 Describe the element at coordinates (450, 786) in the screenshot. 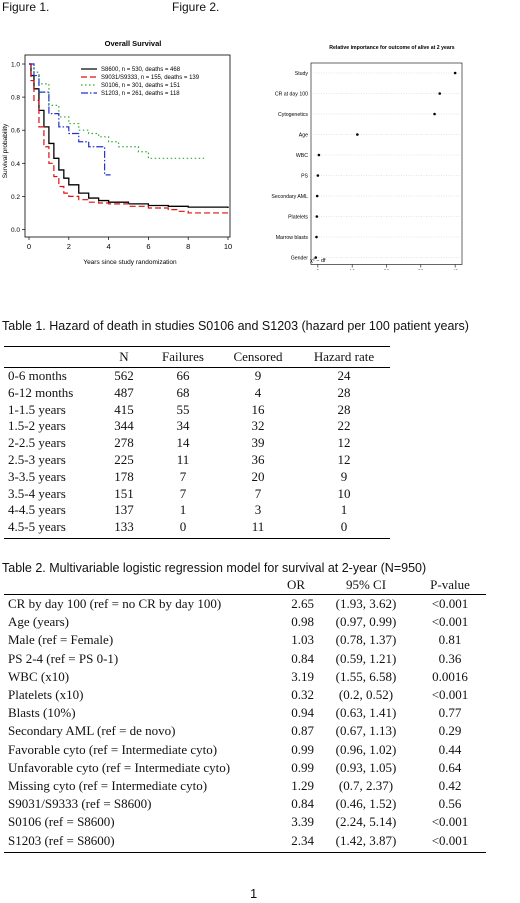

I see `table-cell: 0.42` at that location.